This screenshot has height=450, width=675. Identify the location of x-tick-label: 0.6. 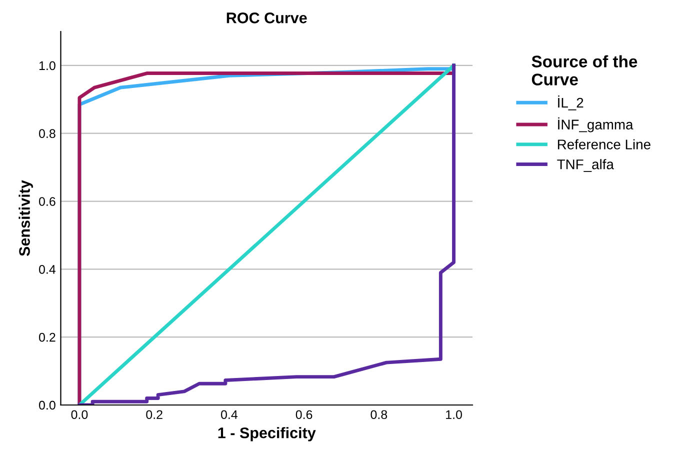
(304, 415).